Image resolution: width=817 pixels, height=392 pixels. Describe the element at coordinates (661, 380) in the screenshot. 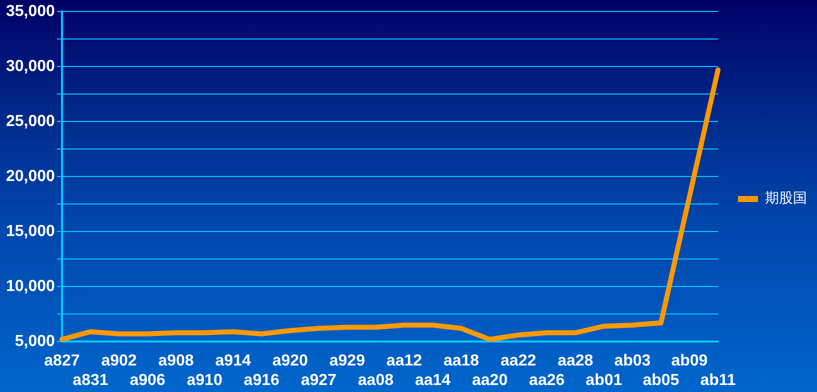

I see `x-tick-label: ab05` at that location.